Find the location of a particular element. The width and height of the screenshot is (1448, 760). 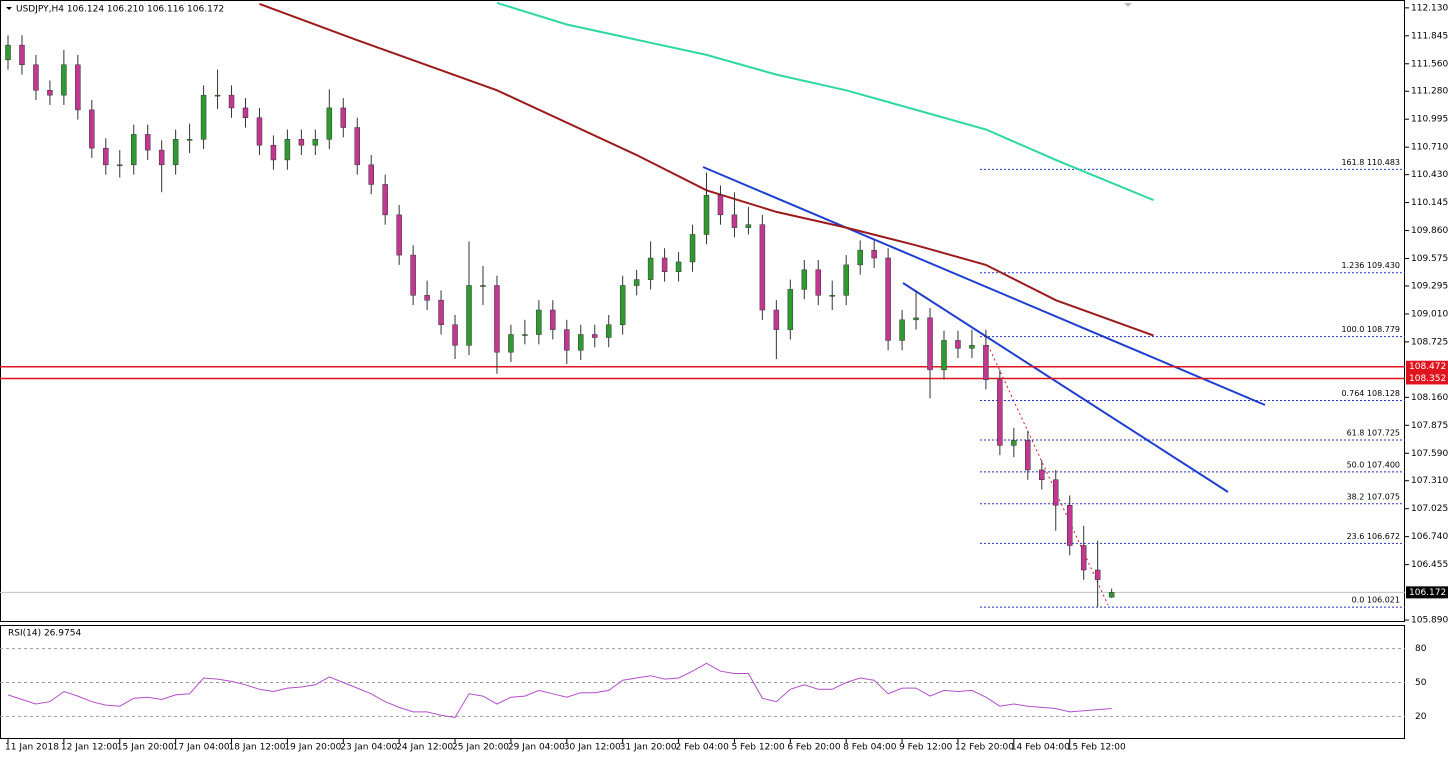

x-tick-label: 25 Jan 20:00 is located at coordinates (480, 748).